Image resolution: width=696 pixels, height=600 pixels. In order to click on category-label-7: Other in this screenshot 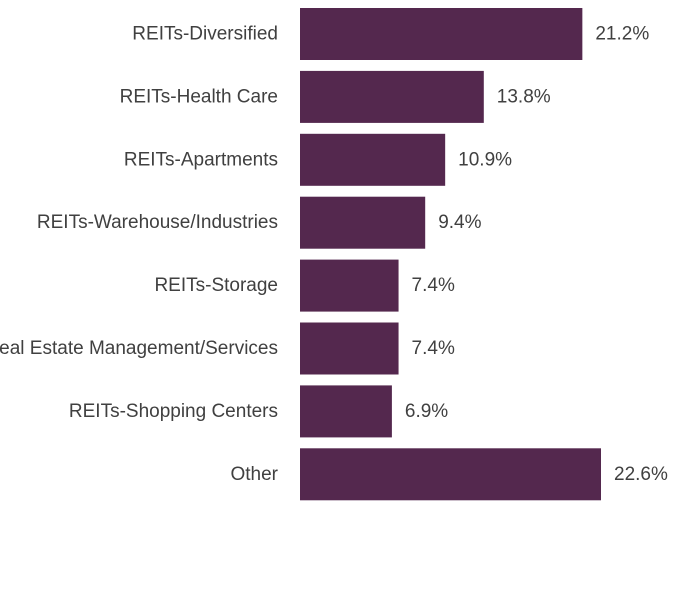, I will do `click(254, 474)`.